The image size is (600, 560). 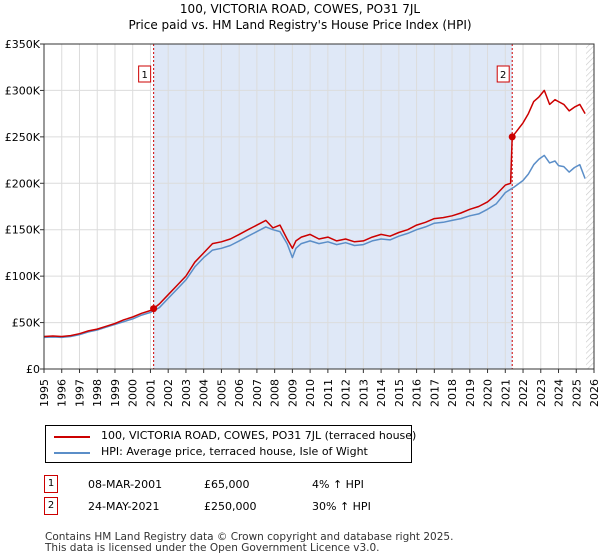 What do you see at coordinates (300, 9) in the screenshot?
I see `chart-title: 100, VICTORIA ROAD, COWES, PO31 7JL` at bounding box center [300, 9].